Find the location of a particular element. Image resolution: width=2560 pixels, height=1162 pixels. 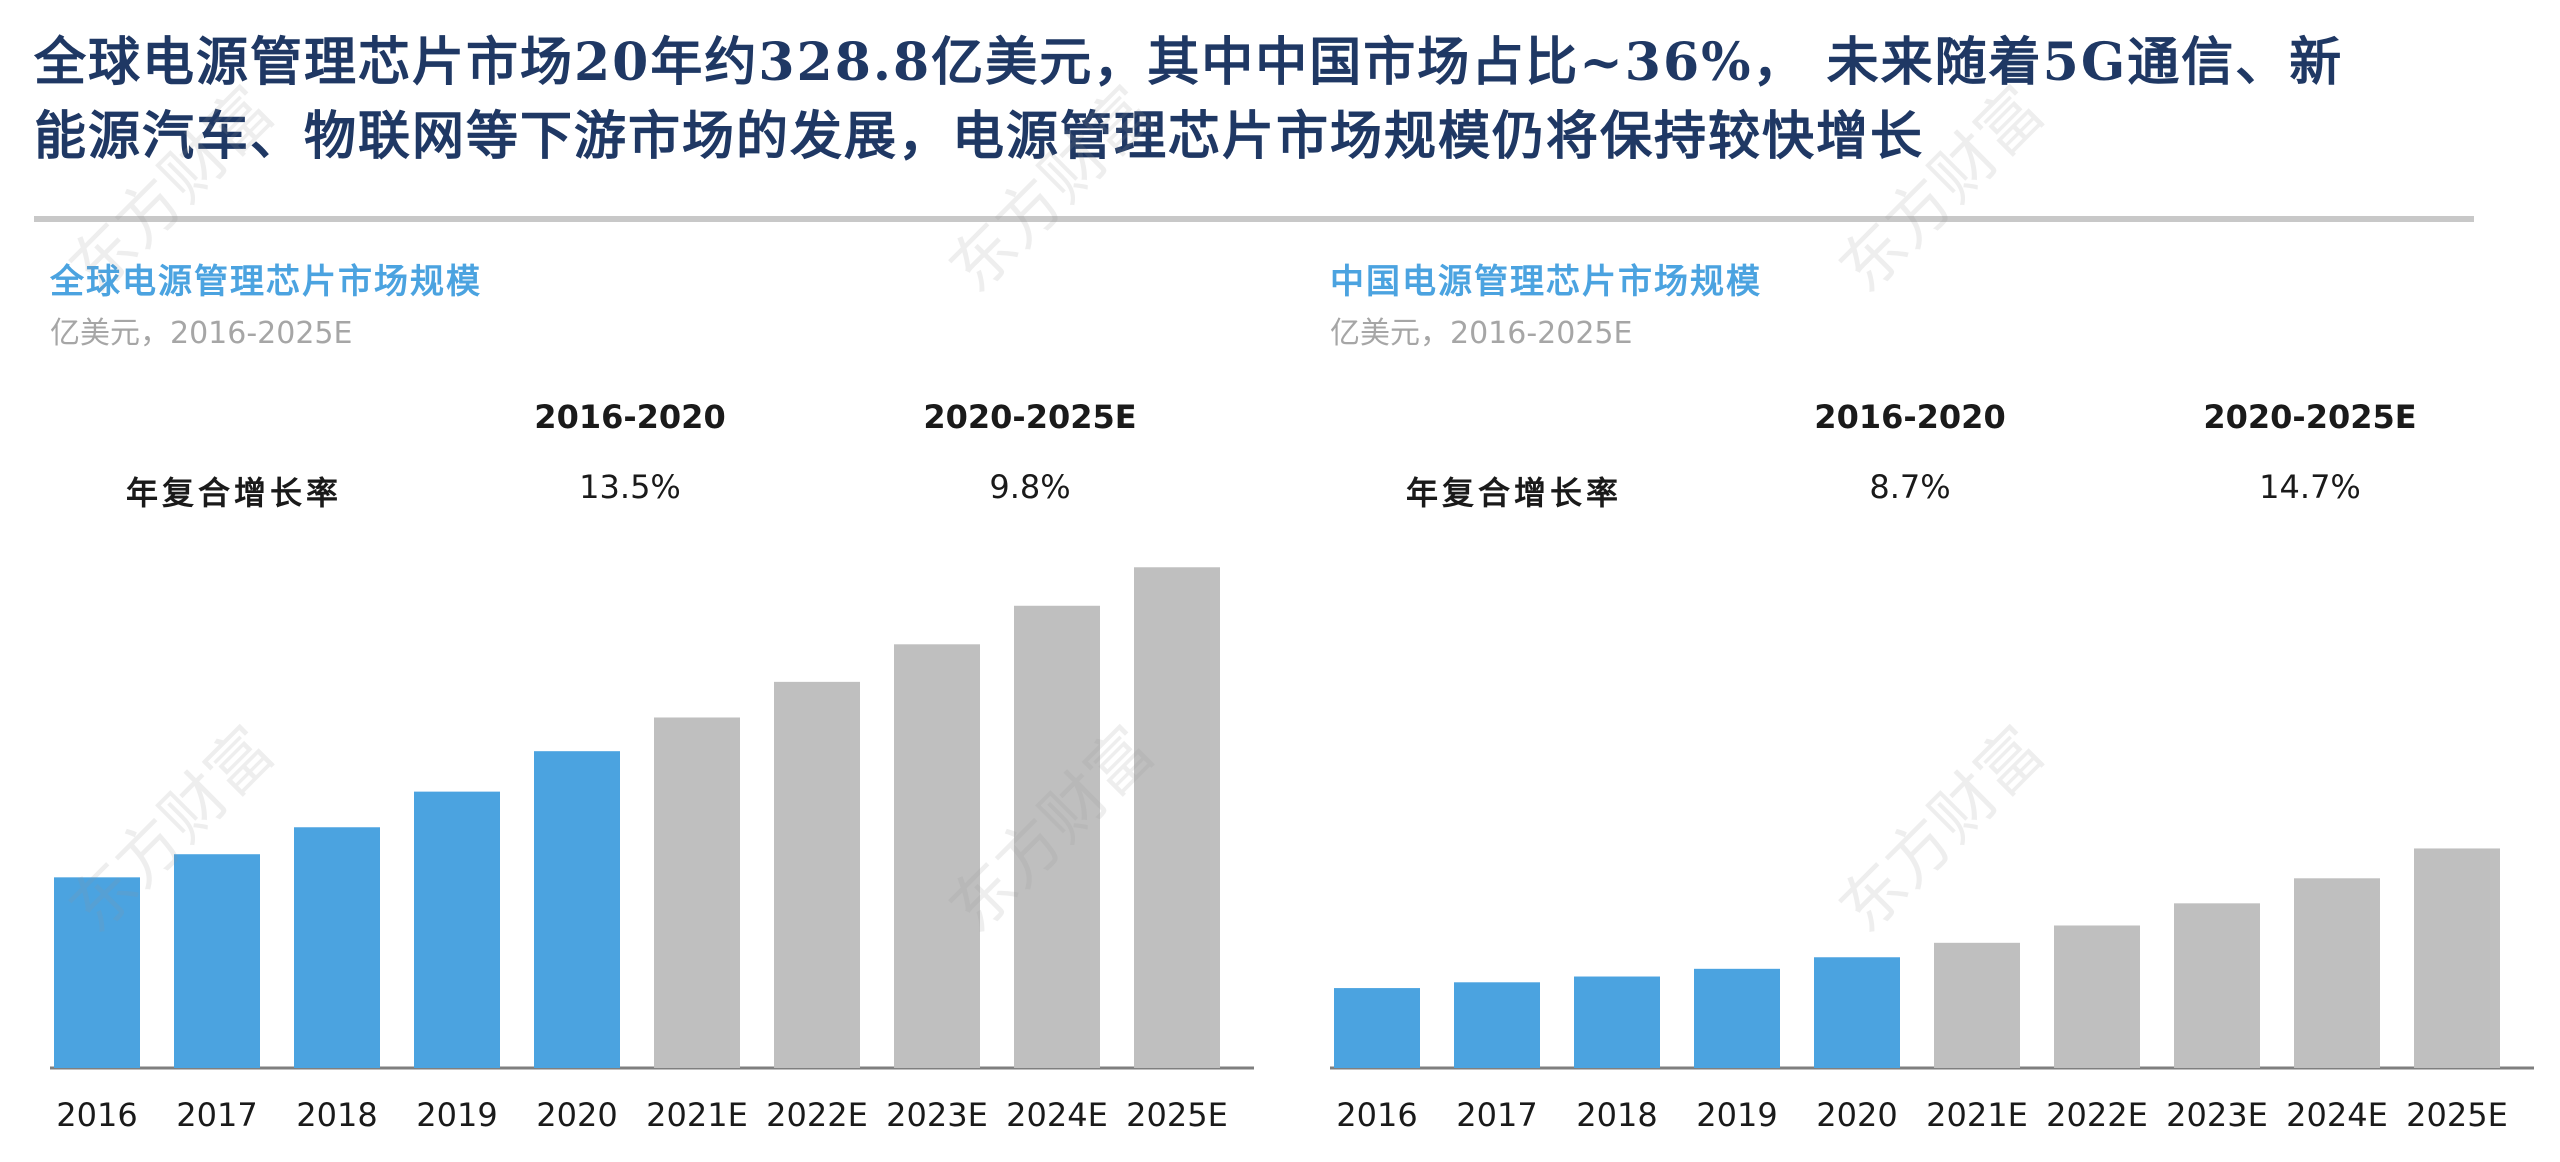

china-tick-label: 2021E is located at coordinates (1977, 1115).